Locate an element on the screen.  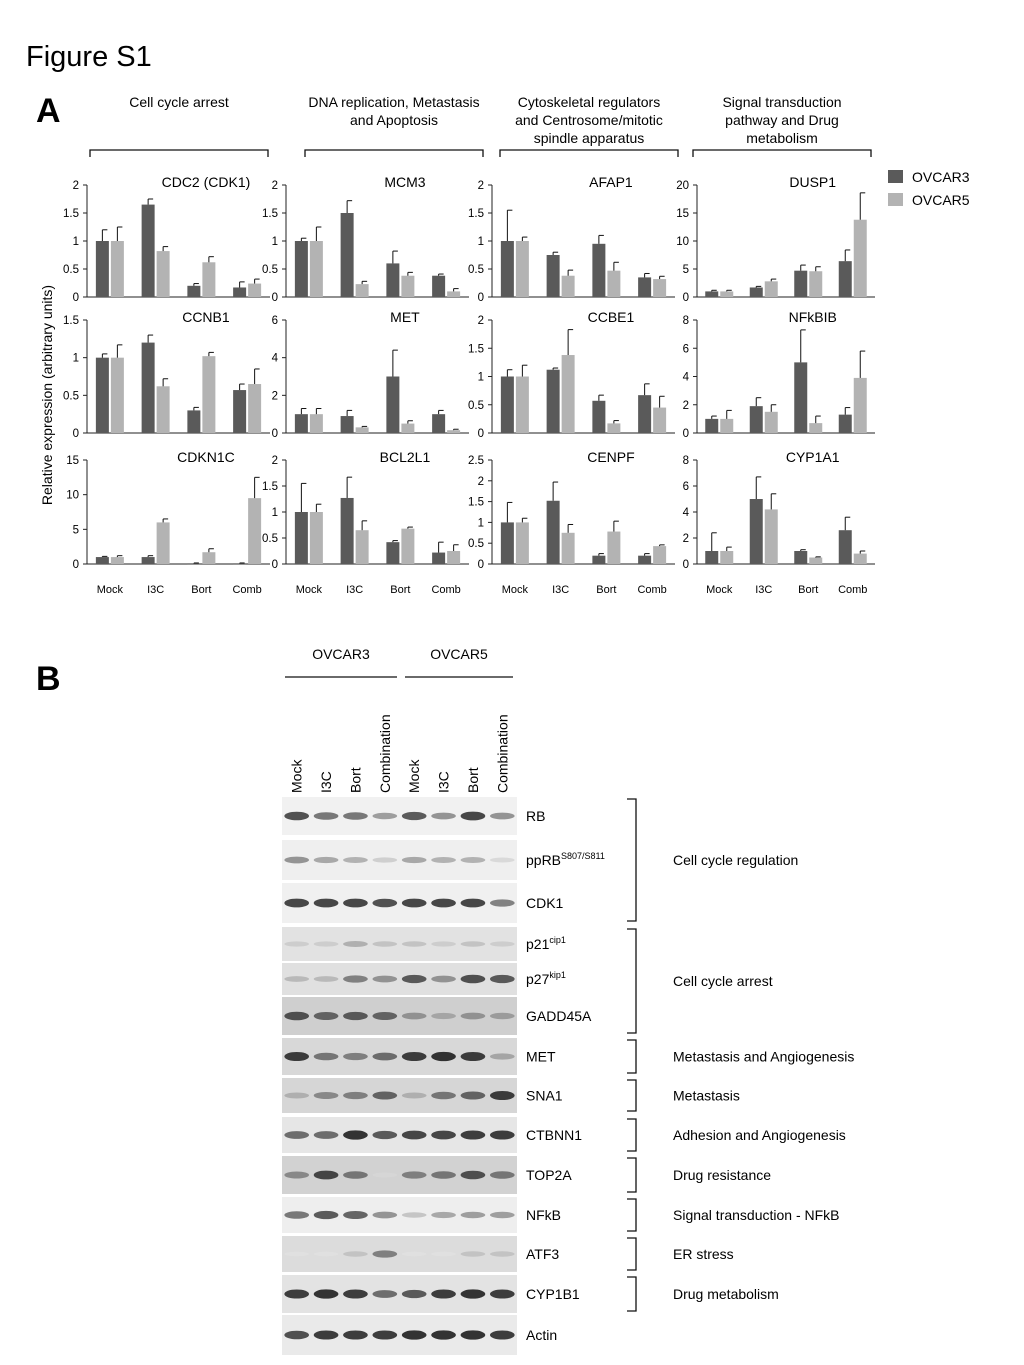
chart-ccbe1: 0 0.5 1 1.5 2 CCBE1 is located at coordinates (571, 374).